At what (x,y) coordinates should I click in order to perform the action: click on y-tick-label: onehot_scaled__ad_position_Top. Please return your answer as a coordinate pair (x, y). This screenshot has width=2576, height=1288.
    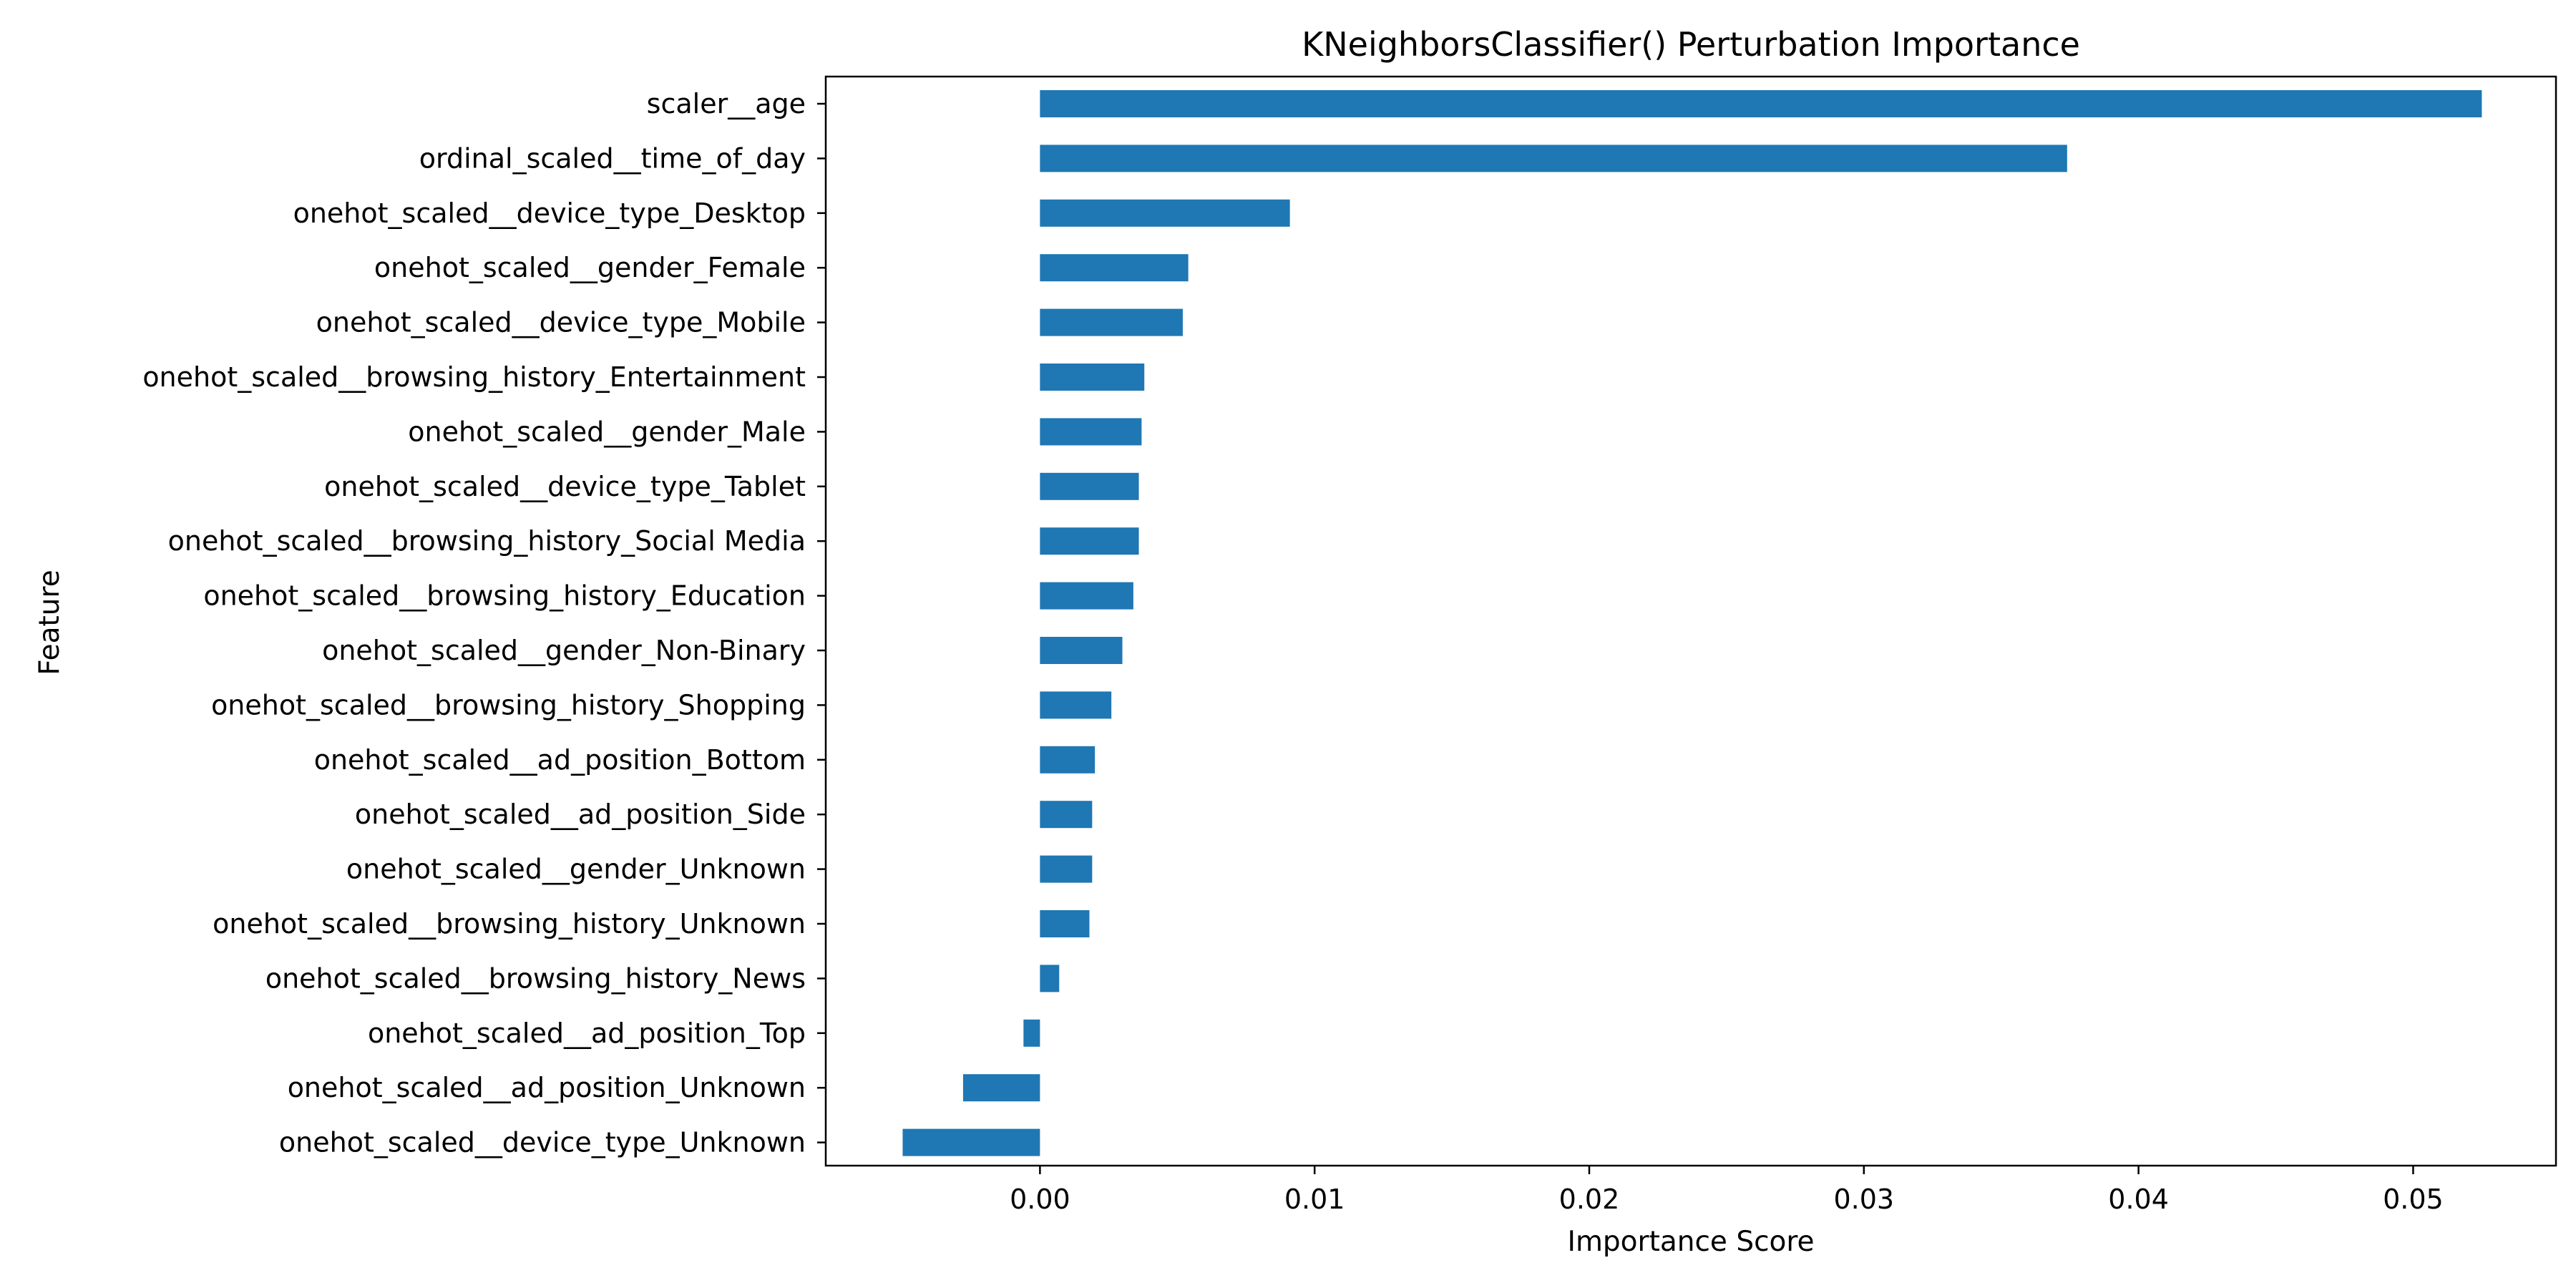
    Looking at the image, I should click on (587, 1033).